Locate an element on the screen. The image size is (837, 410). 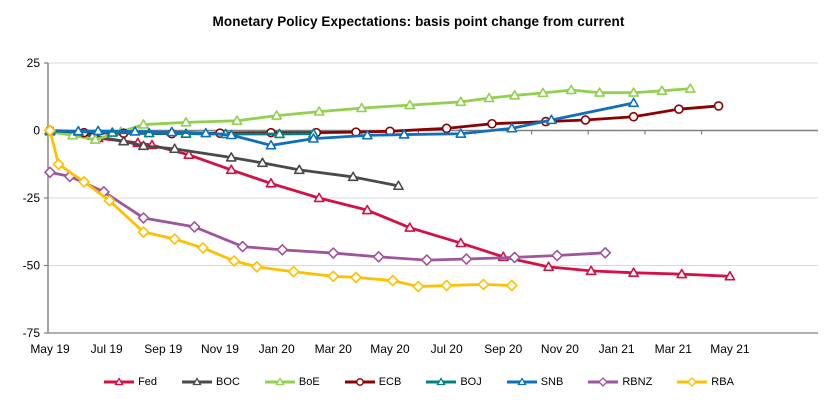
legend-swatch-BOJ is located at coordinates (441, 381).